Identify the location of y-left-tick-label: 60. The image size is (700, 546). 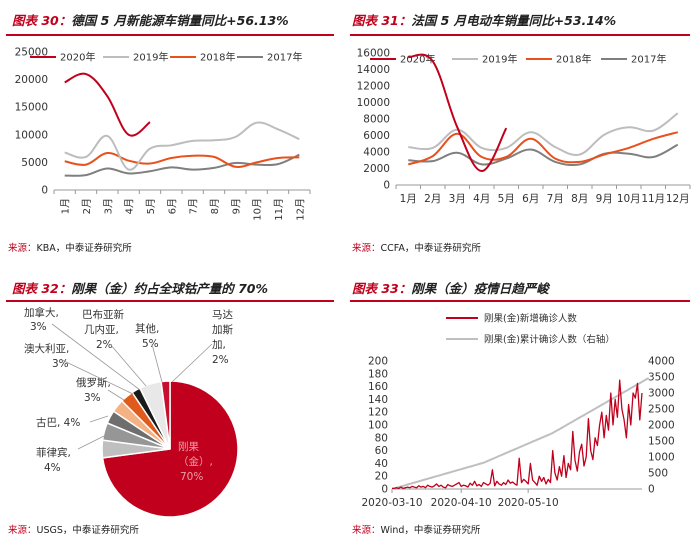
(381, 451).